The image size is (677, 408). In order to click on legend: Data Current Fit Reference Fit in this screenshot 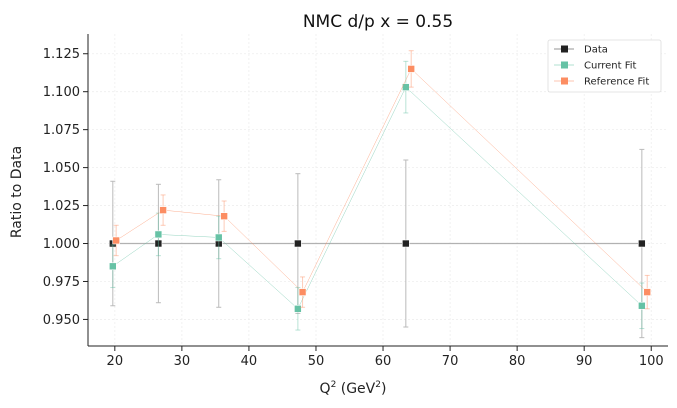, I will do `click(604, 66)`.